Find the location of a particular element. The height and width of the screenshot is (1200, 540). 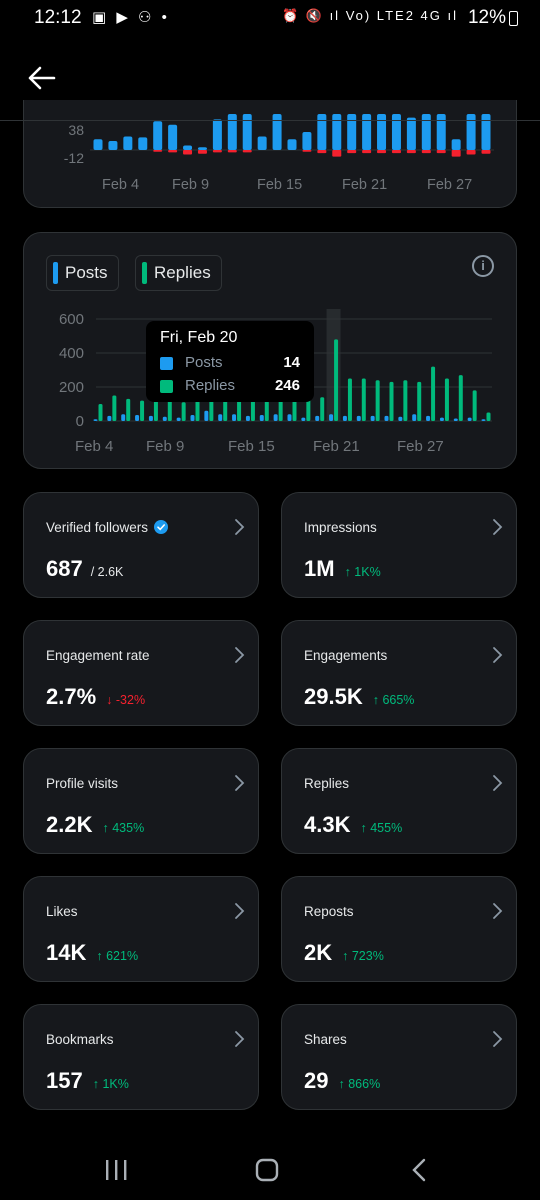

tooltip-posts-row: Posts 14 is located at coordinates (230, 363).